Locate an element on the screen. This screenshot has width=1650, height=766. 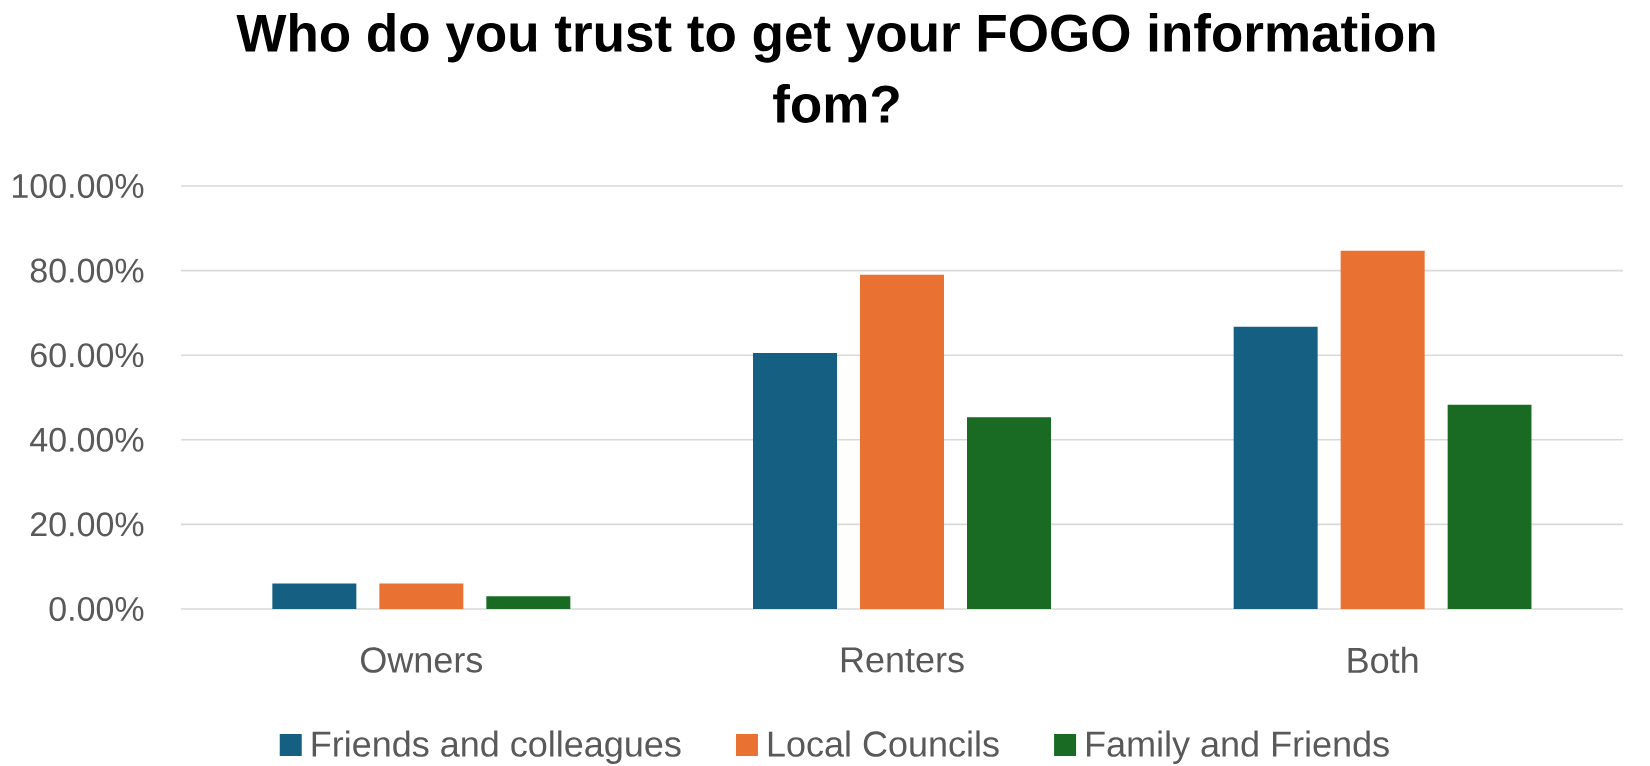
x-tick-label: Both is located at coordinates (1383, 660).